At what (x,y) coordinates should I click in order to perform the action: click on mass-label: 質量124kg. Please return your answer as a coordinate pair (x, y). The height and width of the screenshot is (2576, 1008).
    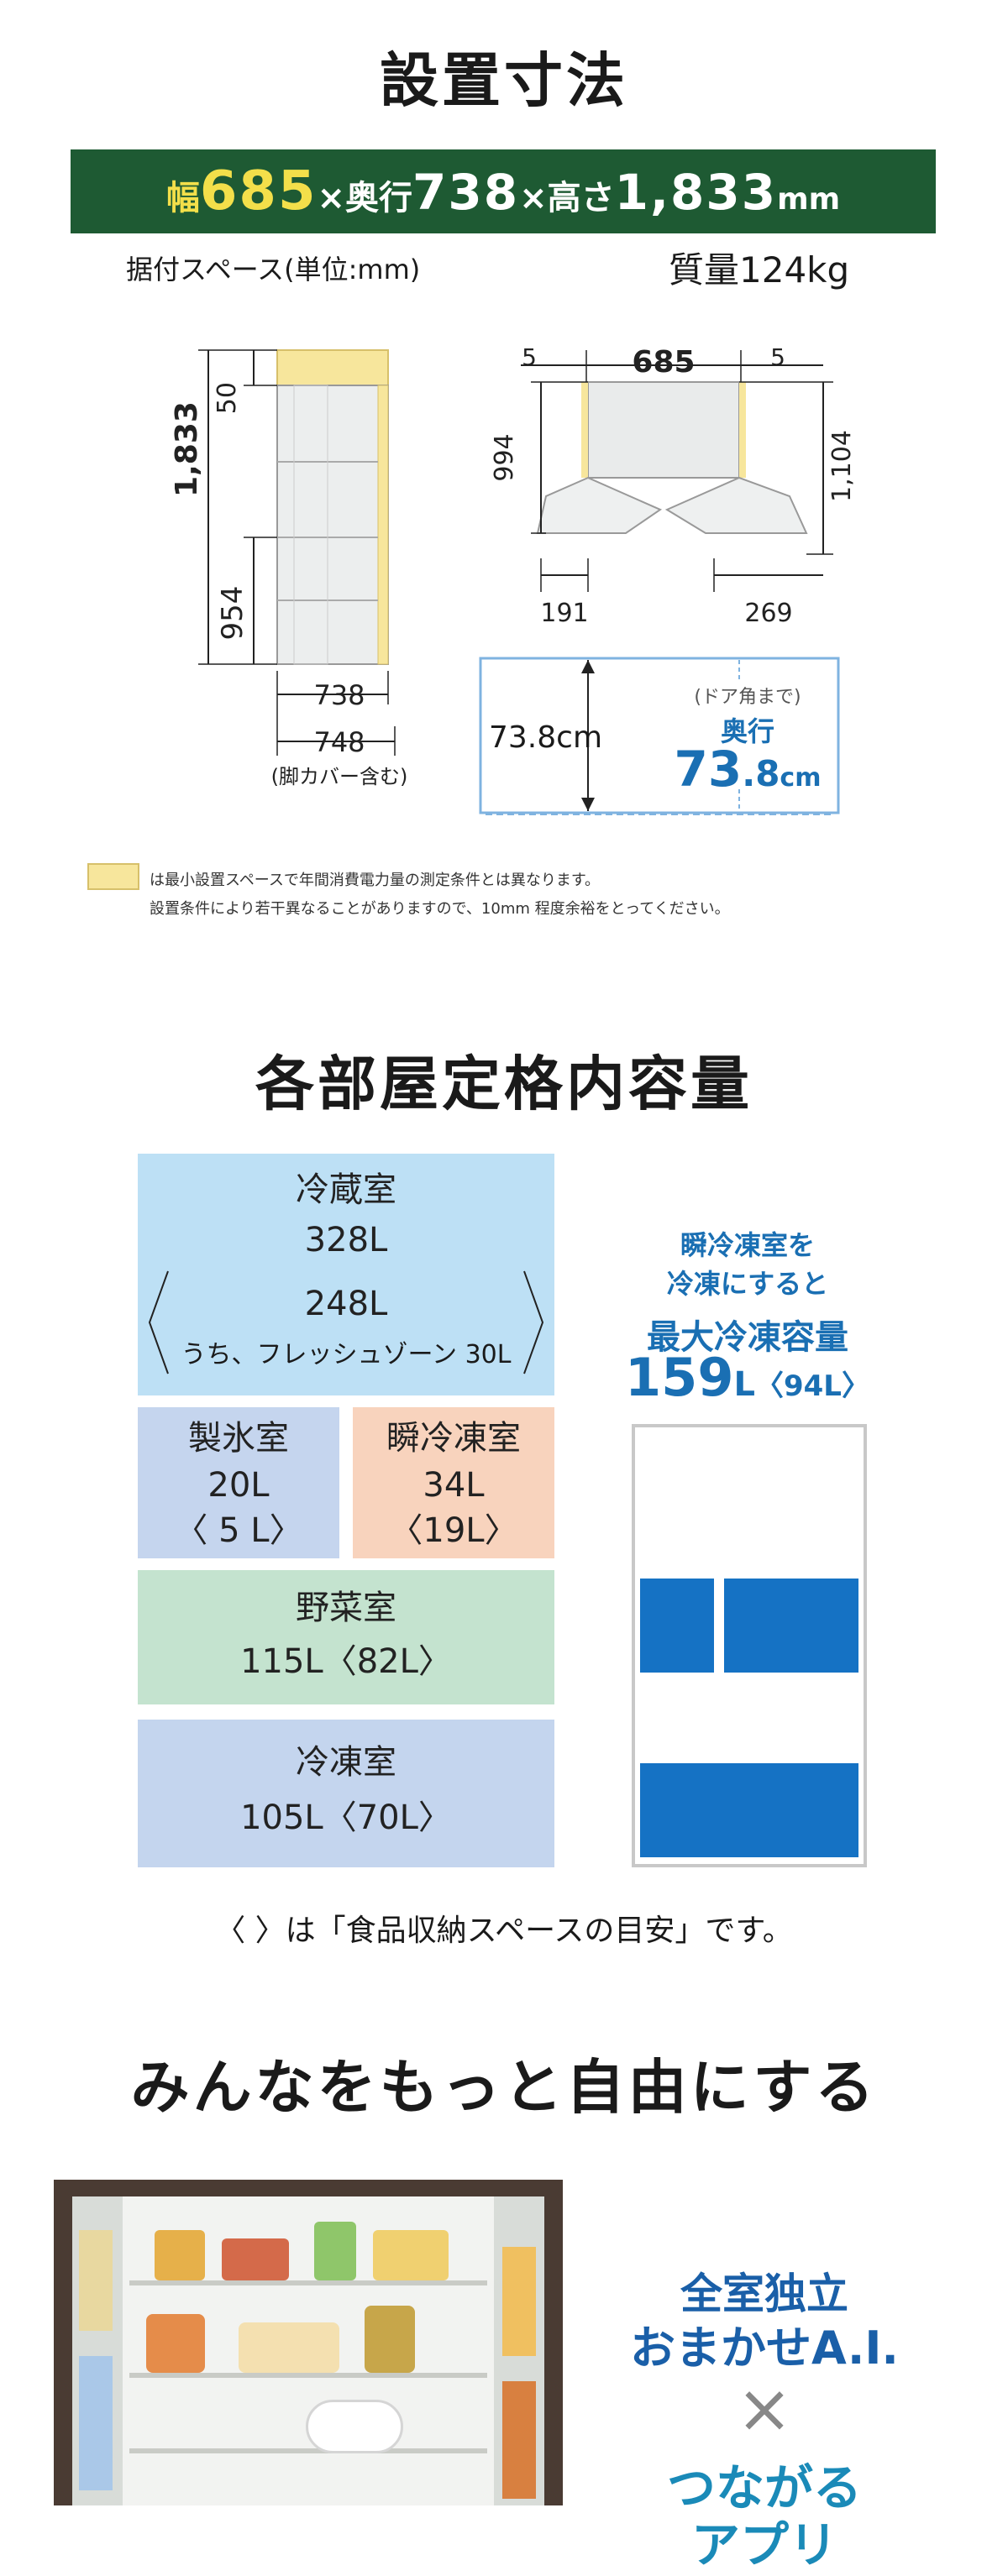
    Looking at the image, I should click on (759, 270).